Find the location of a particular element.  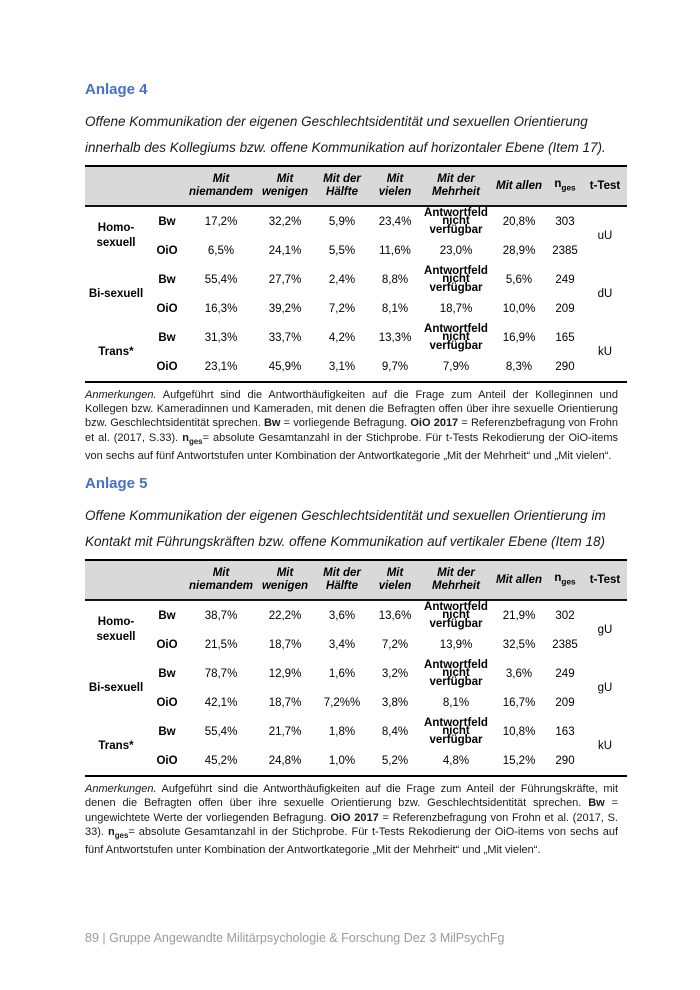

value-cell: 3,2% is located at coordinates (395, 673).